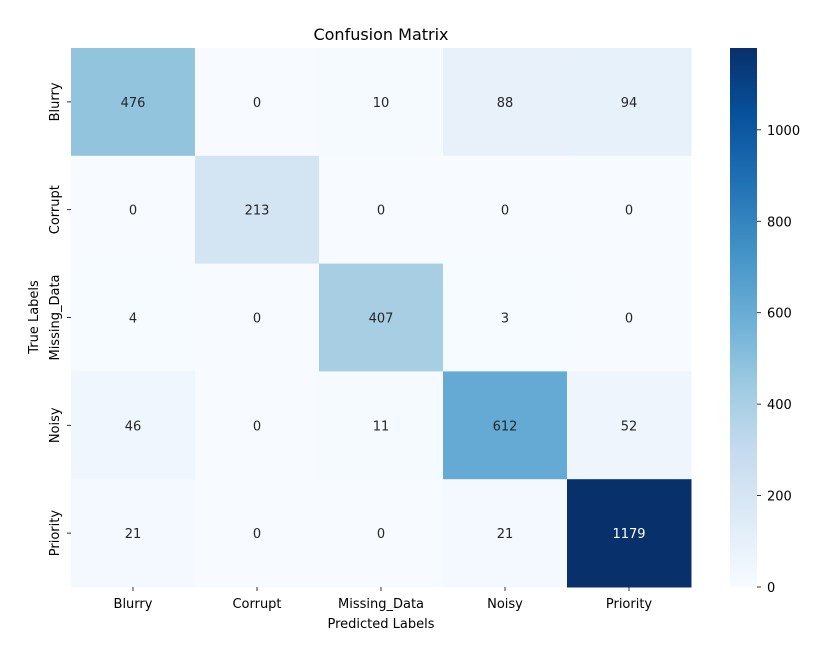 This screenshot has height=656, width=833. What do you see at coordinates (55, 209) in the screenshot?
I see `y-tick-label: Corrupt` at bounding box center [55, 209].